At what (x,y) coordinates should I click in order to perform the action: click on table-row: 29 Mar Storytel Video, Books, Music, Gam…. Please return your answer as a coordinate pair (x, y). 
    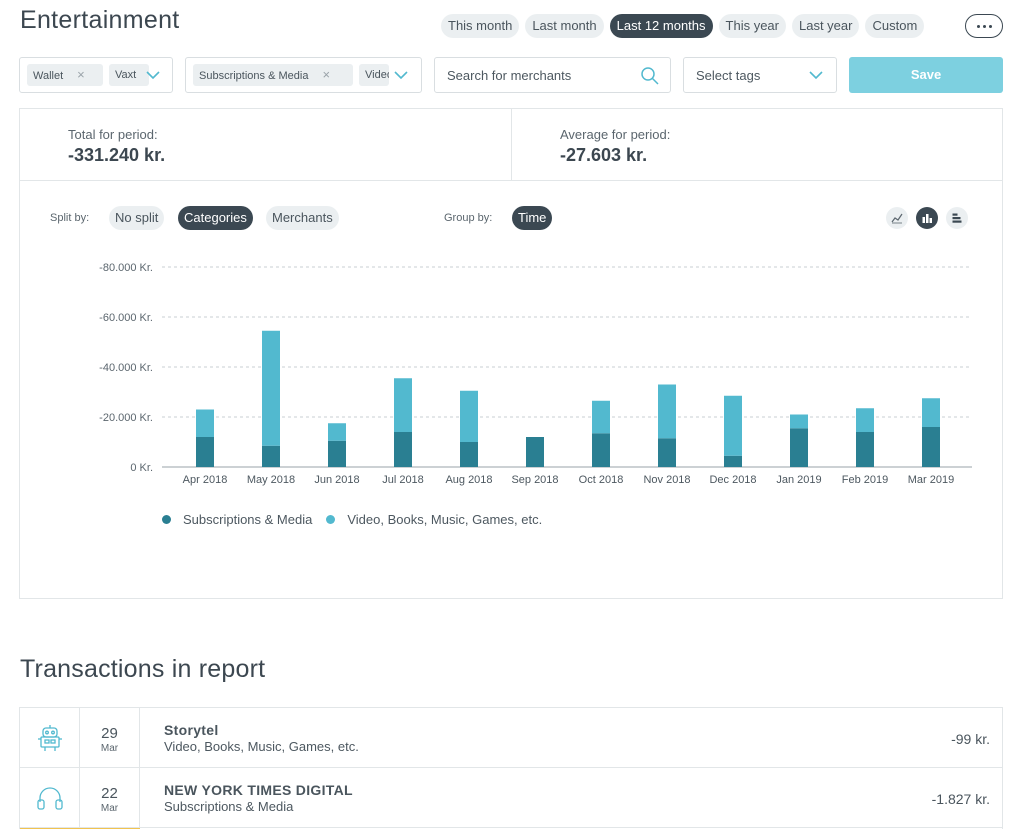
    Looking at the image, I should click on (511, 738).